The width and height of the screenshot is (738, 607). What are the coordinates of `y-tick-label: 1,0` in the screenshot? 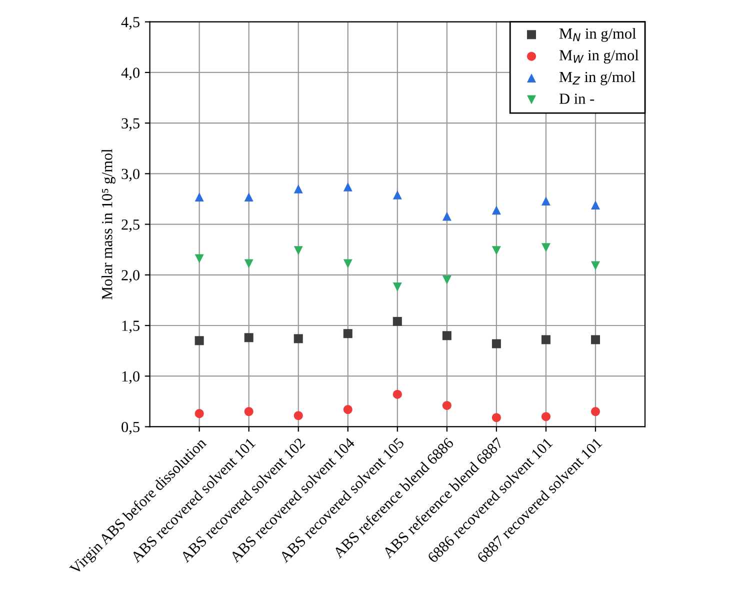 It's located at (131, 377).